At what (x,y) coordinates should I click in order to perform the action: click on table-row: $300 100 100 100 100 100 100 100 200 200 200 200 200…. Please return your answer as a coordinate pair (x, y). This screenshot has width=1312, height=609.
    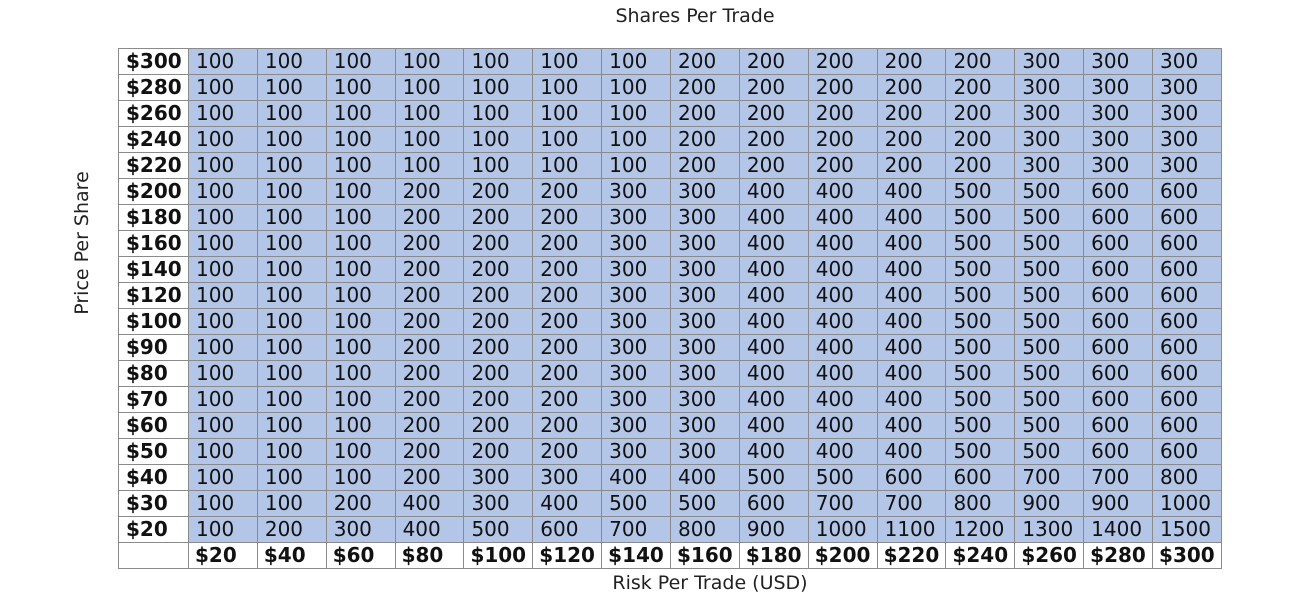
    Looking at the image, I should click on (670, 61).